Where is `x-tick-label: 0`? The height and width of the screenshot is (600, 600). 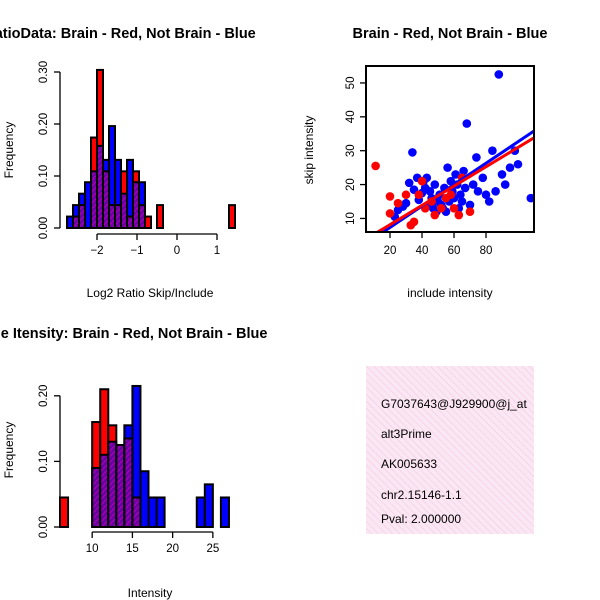
x-tick-label: 0 is located at coordinates (177, 251).